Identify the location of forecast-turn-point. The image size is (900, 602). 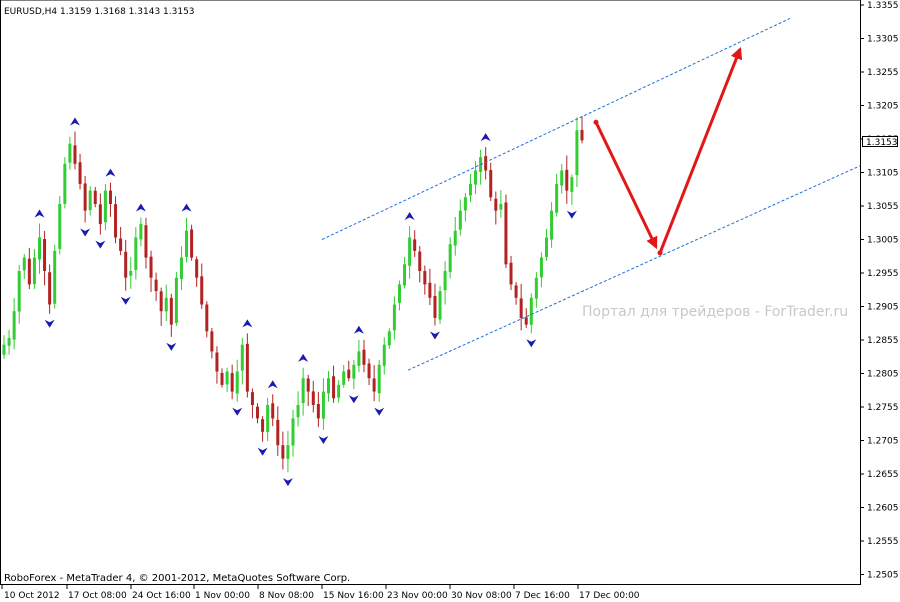
(660, 253).